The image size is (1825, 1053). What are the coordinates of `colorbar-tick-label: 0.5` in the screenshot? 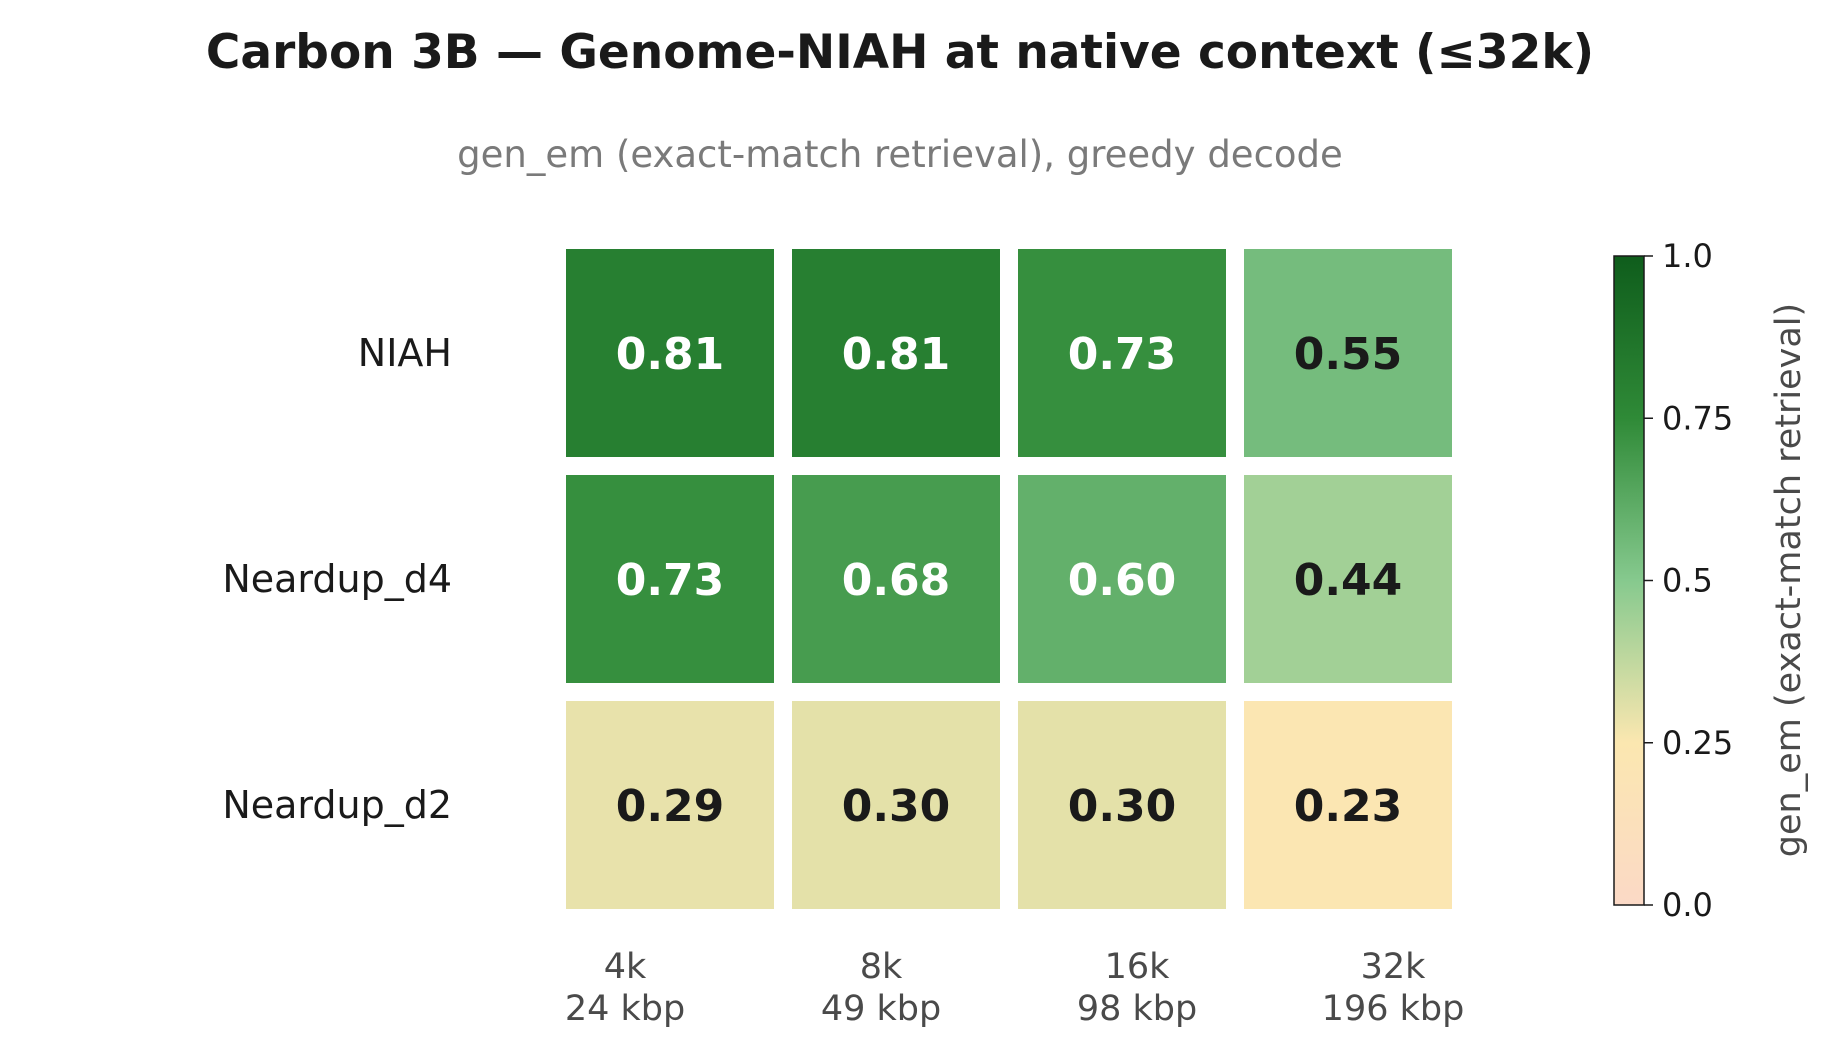 It's located at (1687, 581).